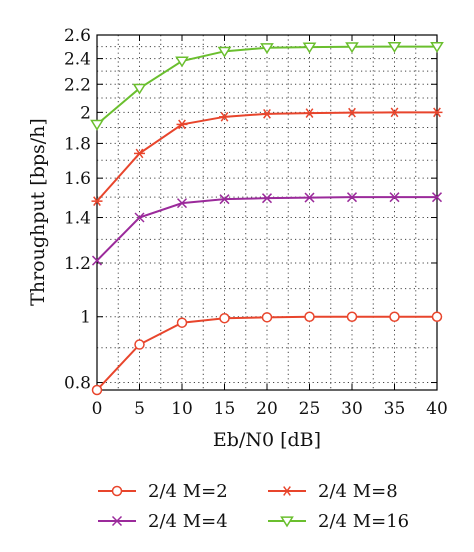 The height and width of the screenshot is (552, 474). I want to click on x-tick-label: 25, so click(310, 409).